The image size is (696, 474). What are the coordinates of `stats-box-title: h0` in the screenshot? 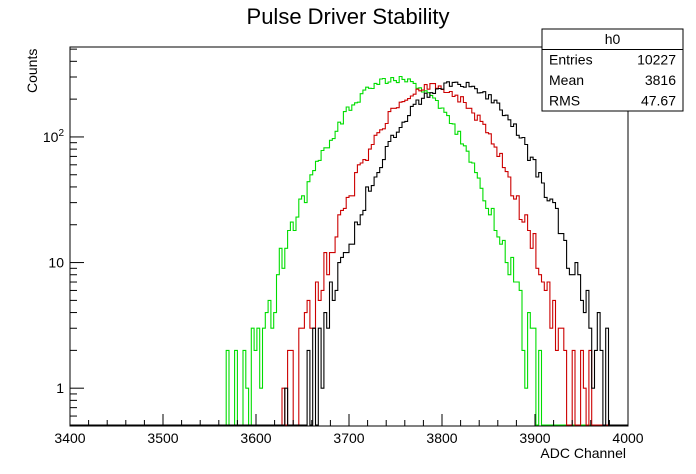 It's located at (613, 39).